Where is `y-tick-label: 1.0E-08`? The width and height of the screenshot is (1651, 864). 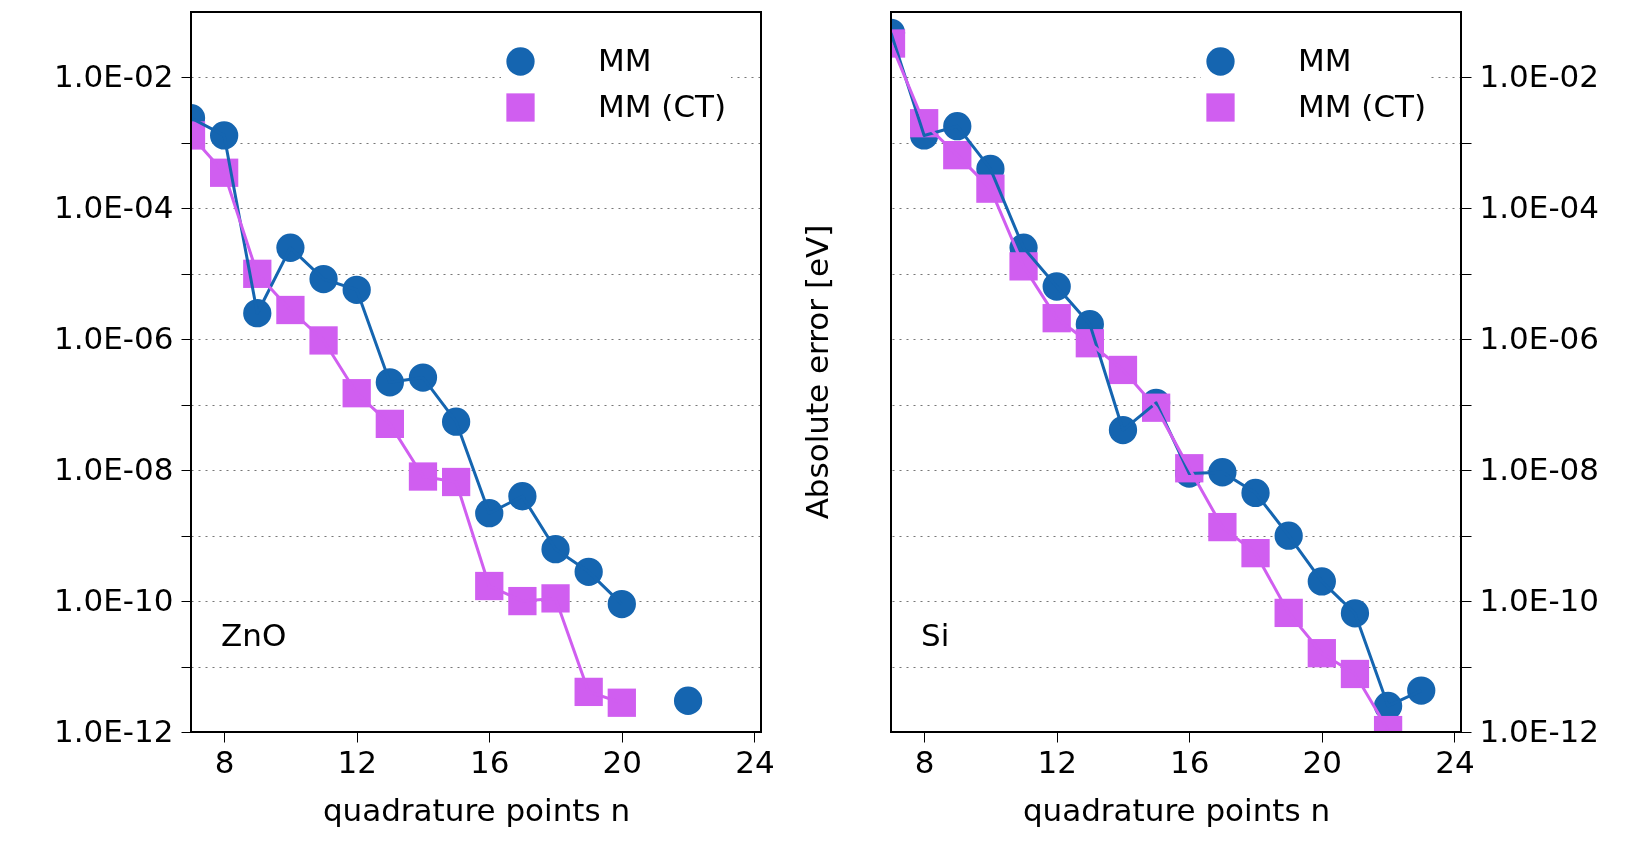
y-tick-label: 1.0E-08 is located at coordinates (113, 468).